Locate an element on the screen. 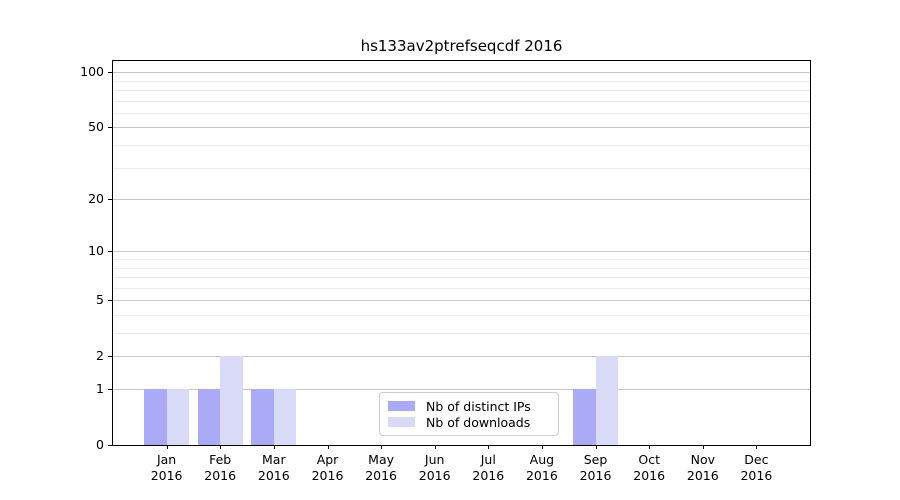 The width and height of the screenshot is (900, 500). bar-downloads-feb is located at coordinates (231, 400).